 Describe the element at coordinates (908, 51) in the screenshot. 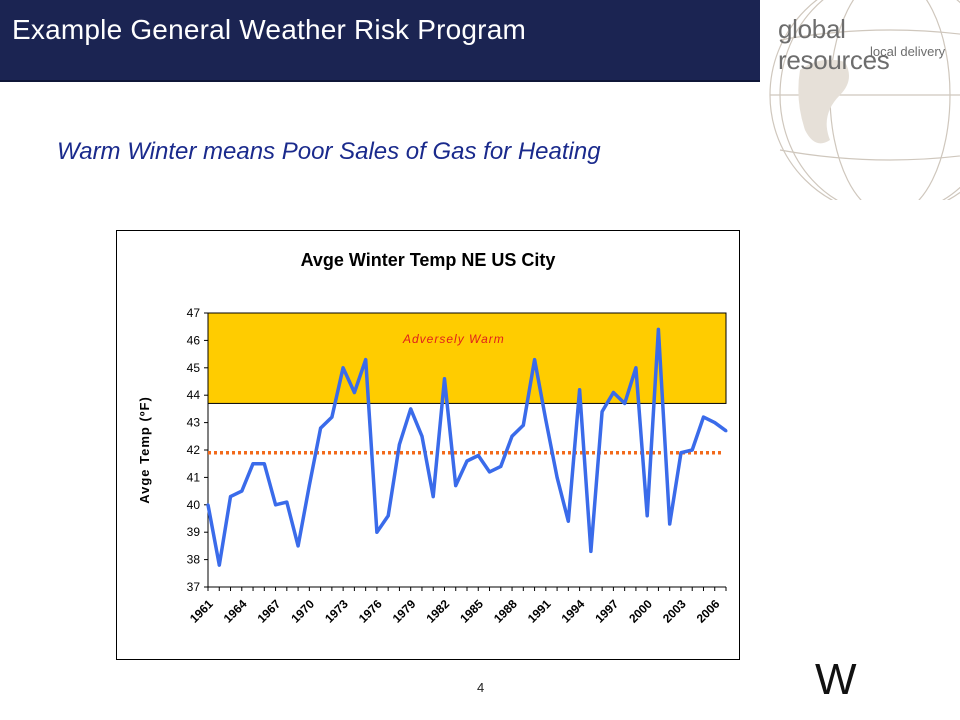

I see `logo-tagline: local delivery` at that location.